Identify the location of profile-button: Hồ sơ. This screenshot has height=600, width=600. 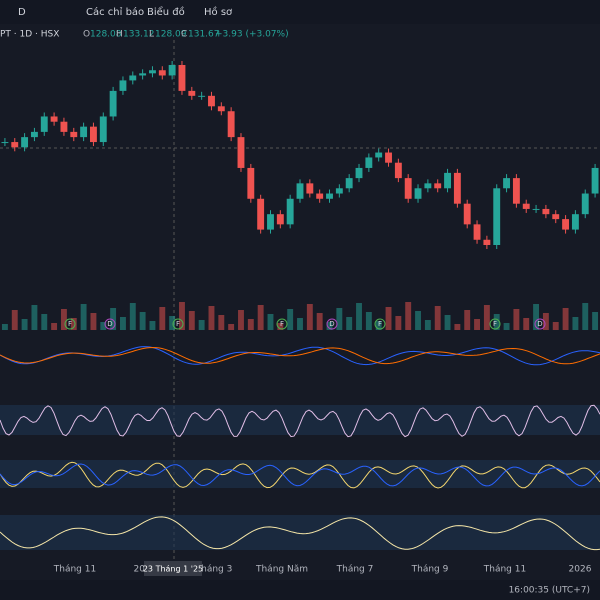
(218, 12).